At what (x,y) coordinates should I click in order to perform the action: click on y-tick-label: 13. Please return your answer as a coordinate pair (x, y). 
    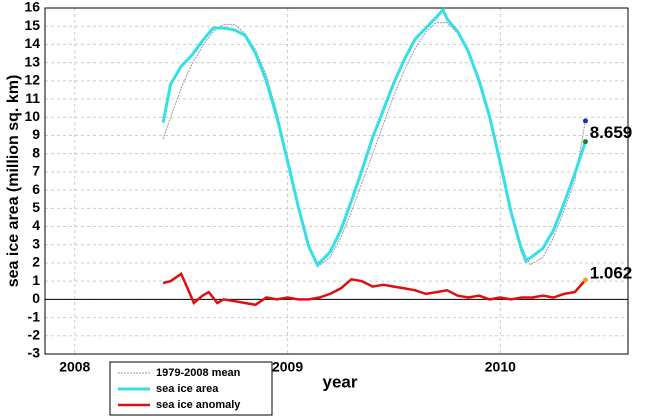
    Looking at the image, I should click on (32, 61).